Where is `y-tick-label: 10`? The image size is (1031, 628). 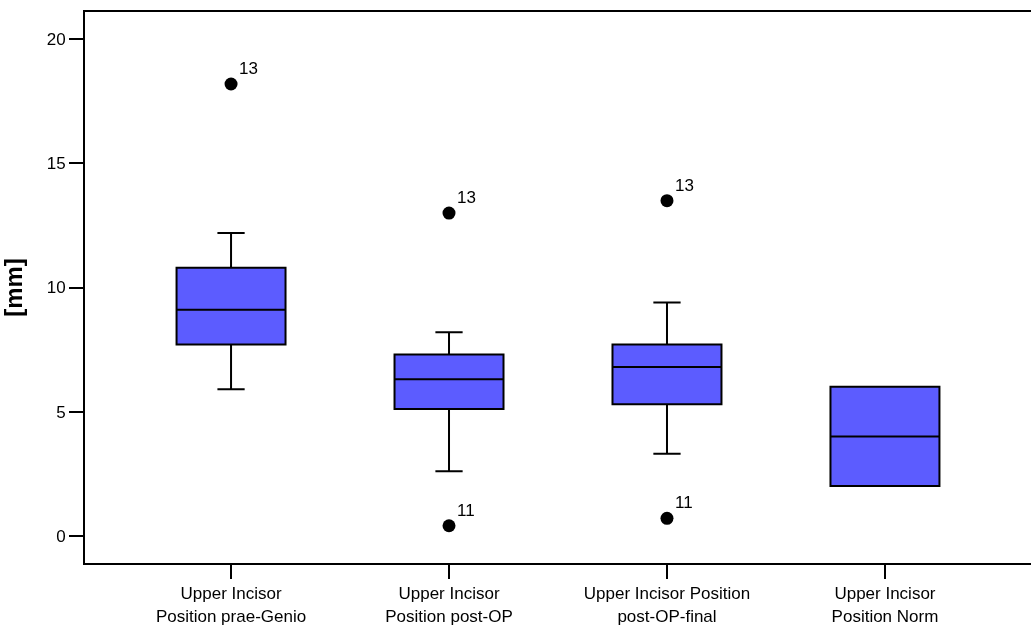 y-tick-label: 10 is located at coordinates (56, 288).